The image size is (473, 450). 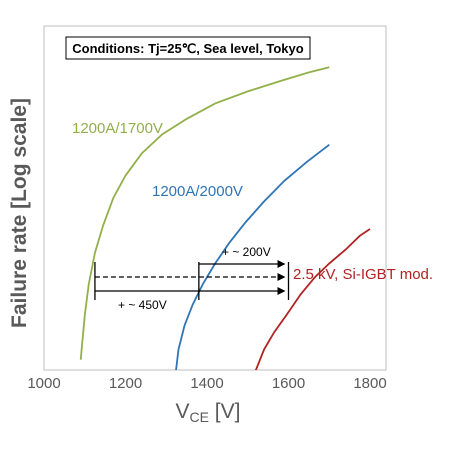 I want to click on x-tick-label: 1800, so click(x=369, y=383).